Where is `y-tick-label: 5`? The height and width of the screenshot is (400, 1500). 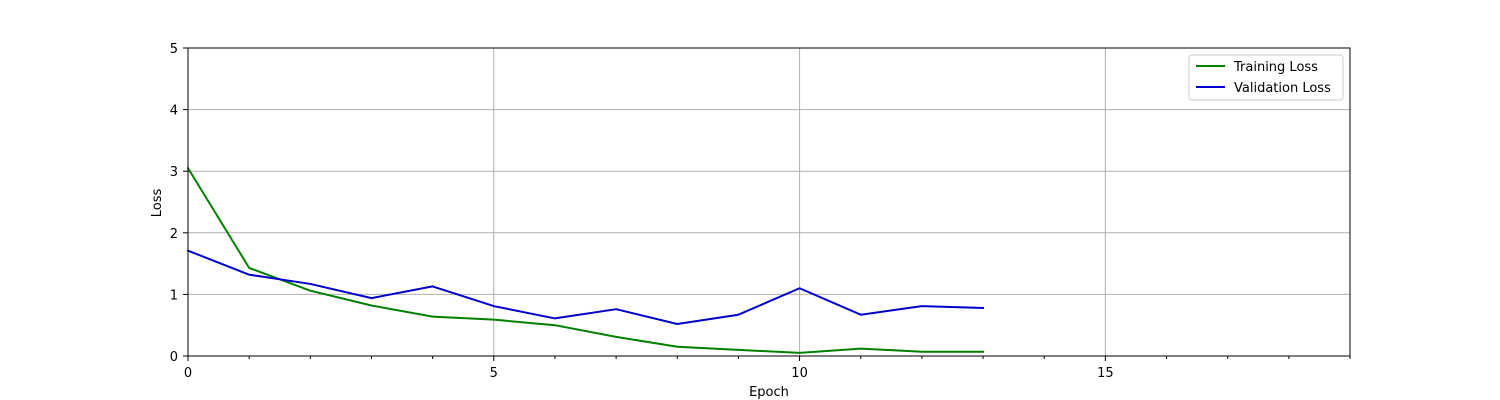 y-tick-label: 5 is located at coordinates (174, 49).